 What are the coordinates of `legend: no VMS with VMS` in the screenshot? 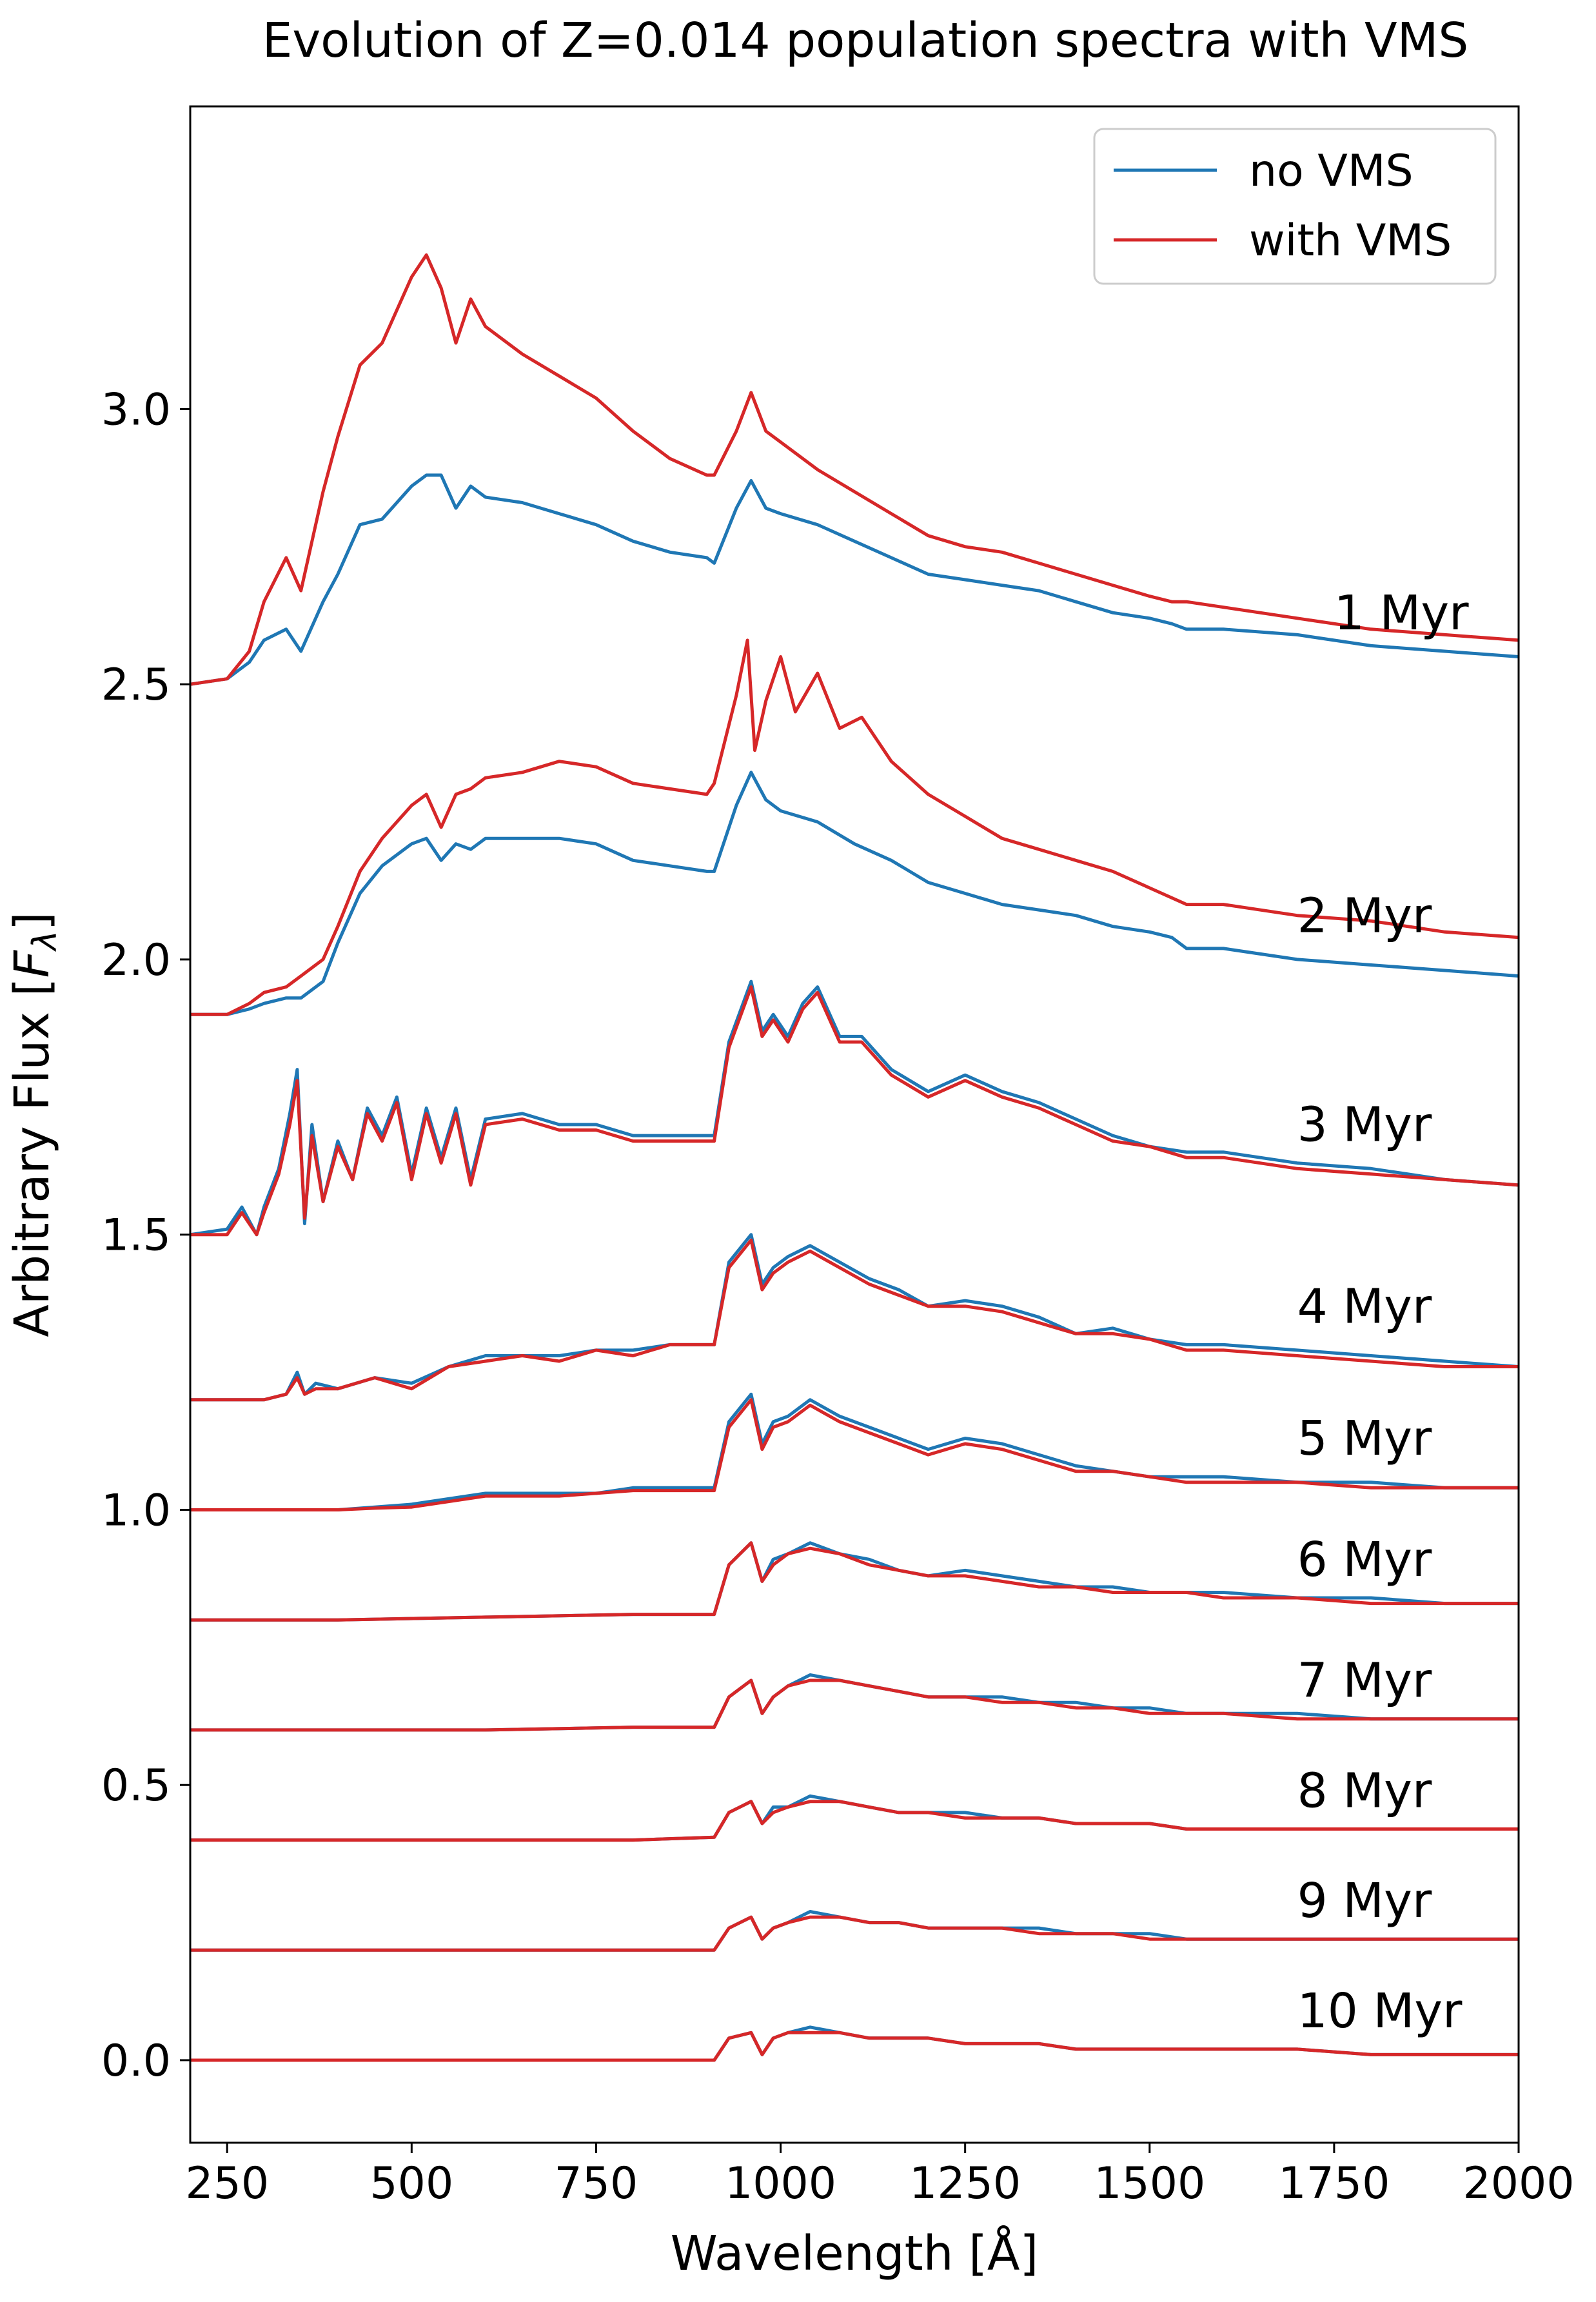 It's located at (1295, 207).